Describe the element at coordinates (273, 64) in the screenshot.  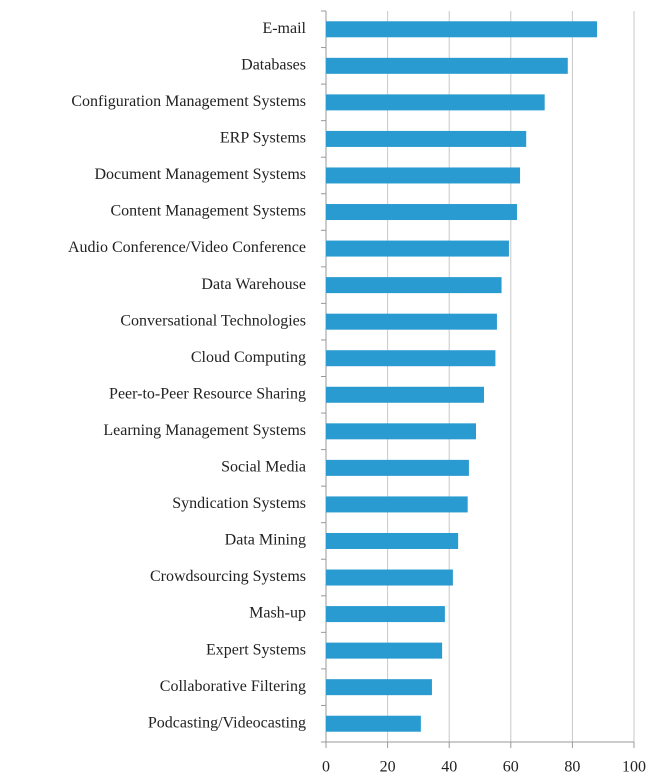
I see `y-tick-label: Databases` at that location.